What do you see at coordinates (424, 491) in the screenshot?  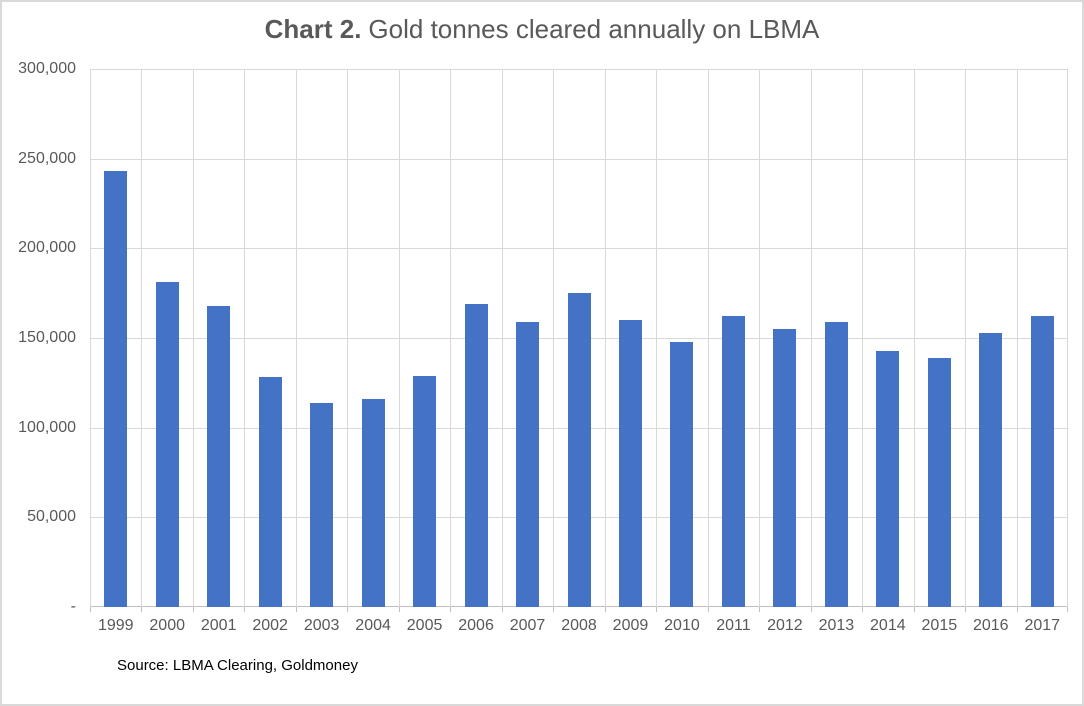 I see `bar-2005` at bounding box center [424, 491].